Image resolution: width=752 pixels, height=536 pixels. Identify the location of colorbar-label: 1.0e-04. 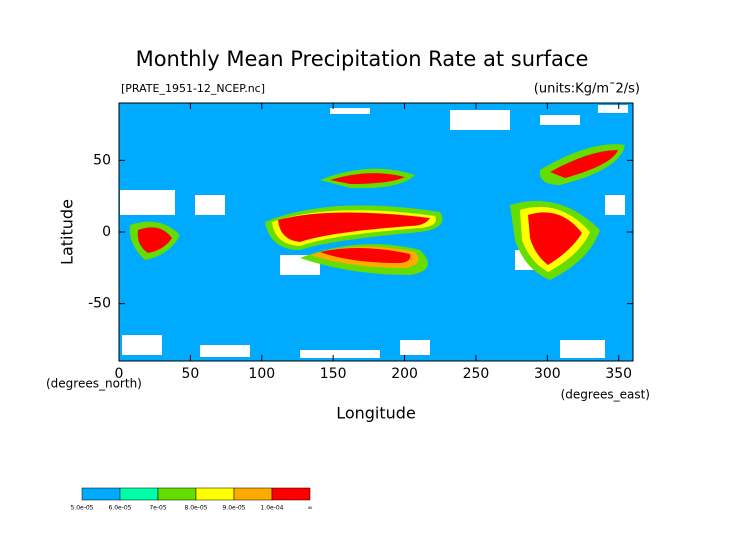
(271, 508).